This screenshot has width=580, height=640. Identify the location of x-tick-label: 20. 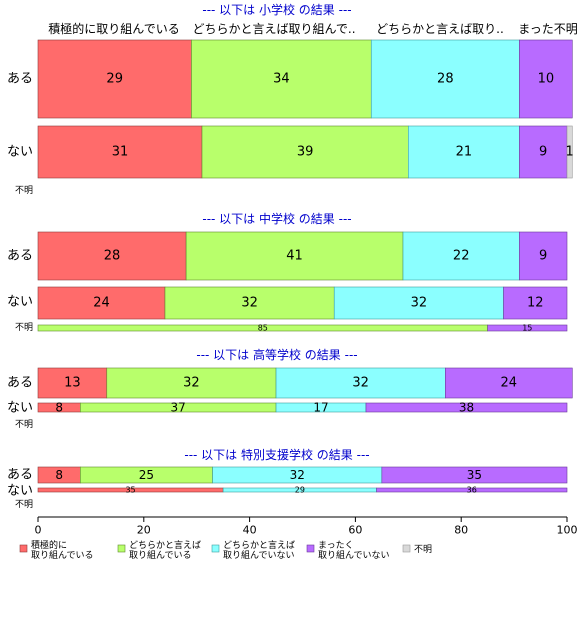
(144, 530).